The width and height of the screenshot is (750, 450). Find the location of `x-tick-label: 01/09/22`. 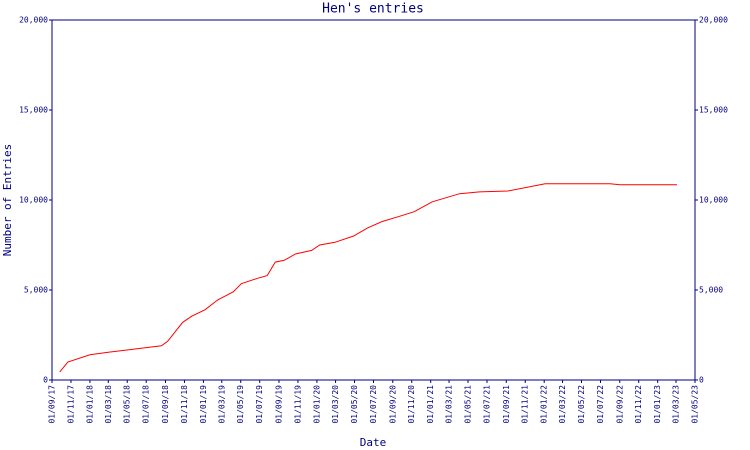

x-tick-label: 01/09/22 is located at coordinates (619, 404).